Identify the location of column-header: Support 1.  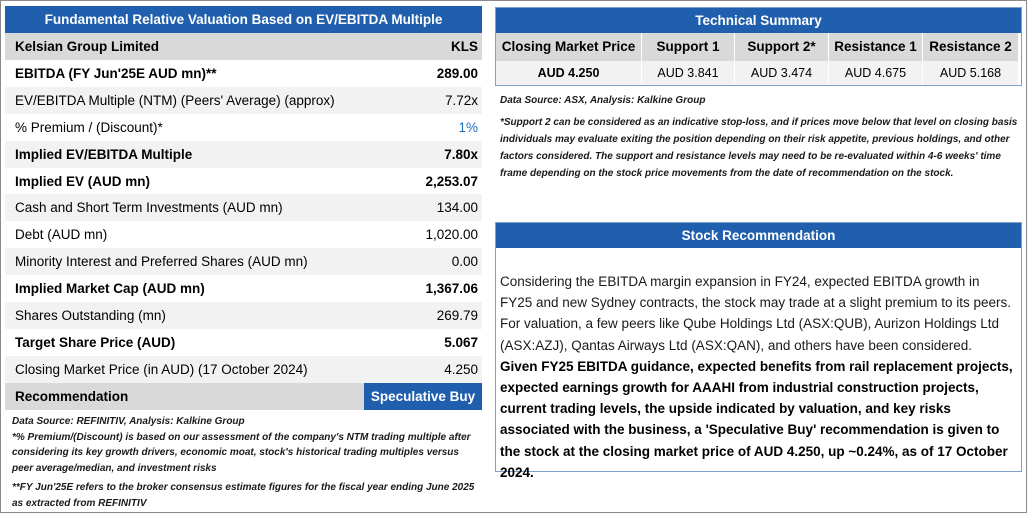
(688, 47).